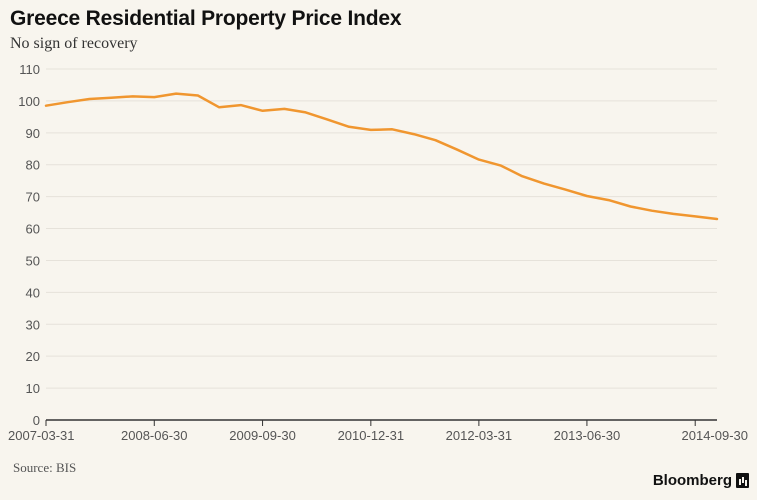 The width and height of the screenshot is (757, 500). I want to click on y-tick-label-50: 50, so click(33, 260).